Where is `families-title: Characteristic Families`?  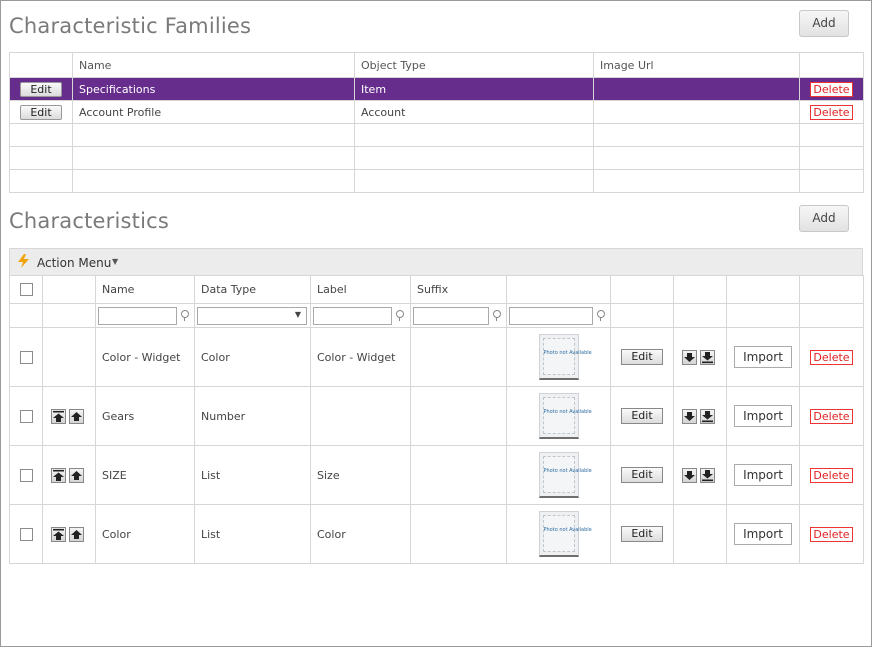
families-title: Characteristic Families is located at coordinates (130, 26).